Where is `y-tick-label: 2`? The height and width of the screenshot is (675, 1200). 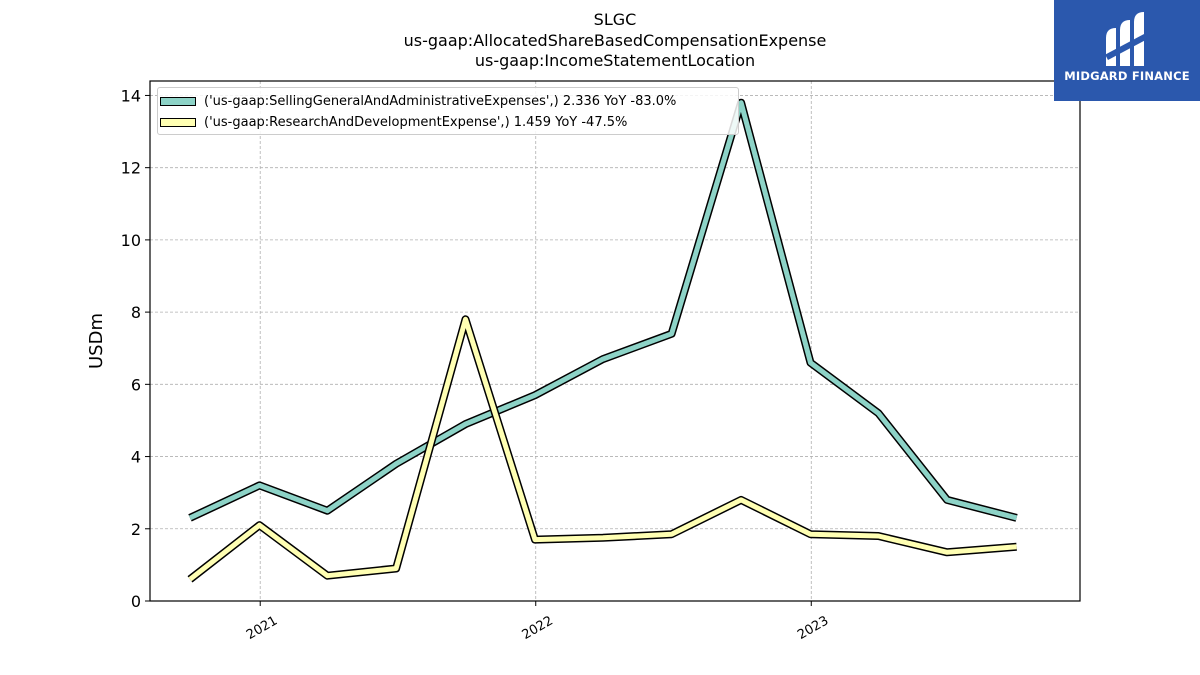
y-tick-label: 2 is located at coordinates (136, 529).